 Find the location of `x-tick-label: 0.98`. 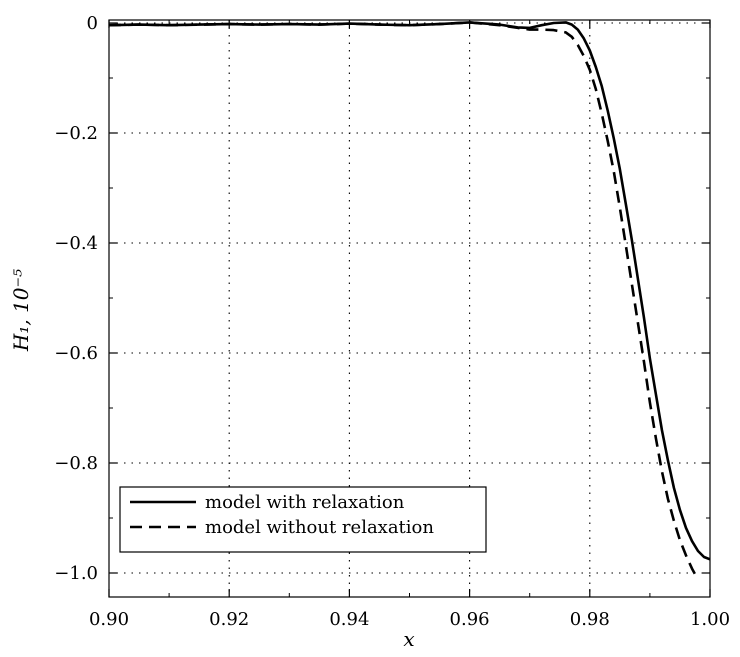

x-tick-label: 0.98 is located at coordinates (590, 619).